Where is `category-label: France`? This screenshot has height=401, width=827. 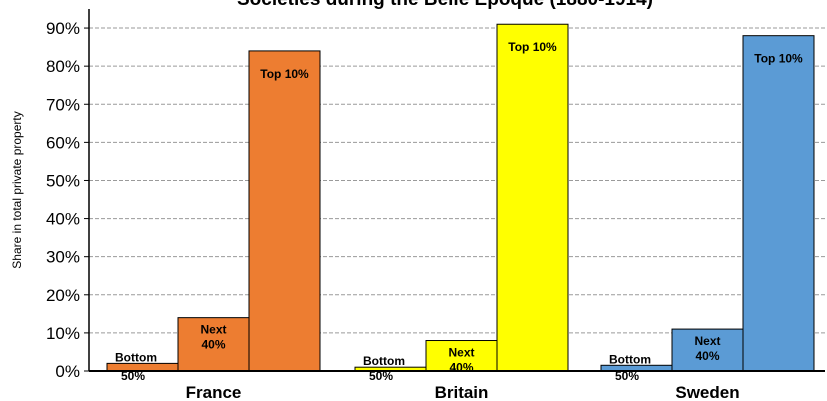
category-label: France is located at coordinates (214, 392).